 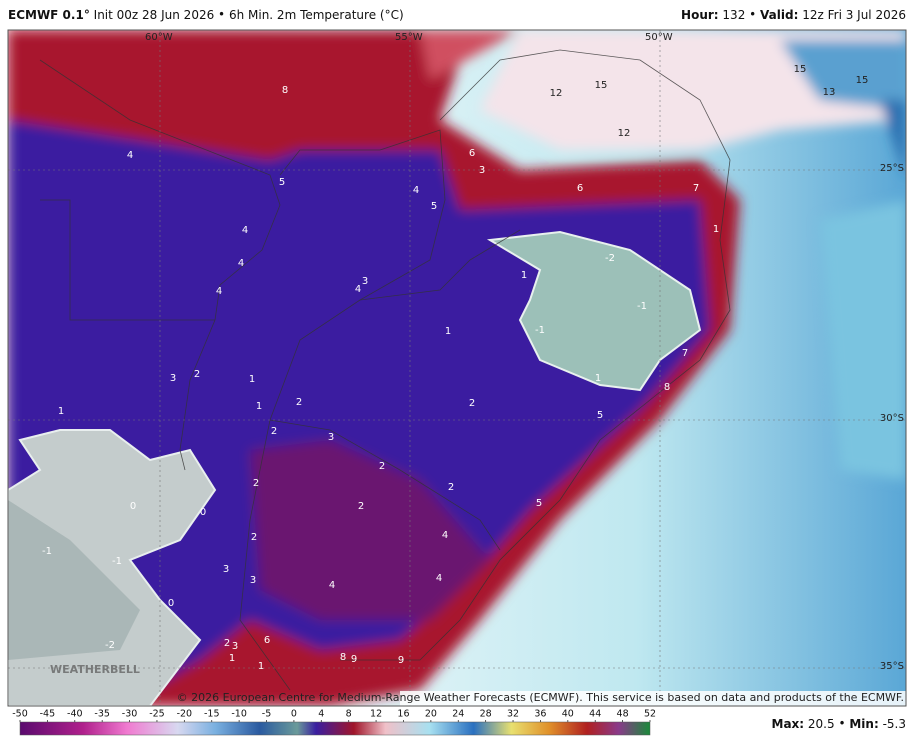 What do you see at coordinates (788, 724) in the screenshot?
I see `max-label: Max:` at bounding box center [788, 724].